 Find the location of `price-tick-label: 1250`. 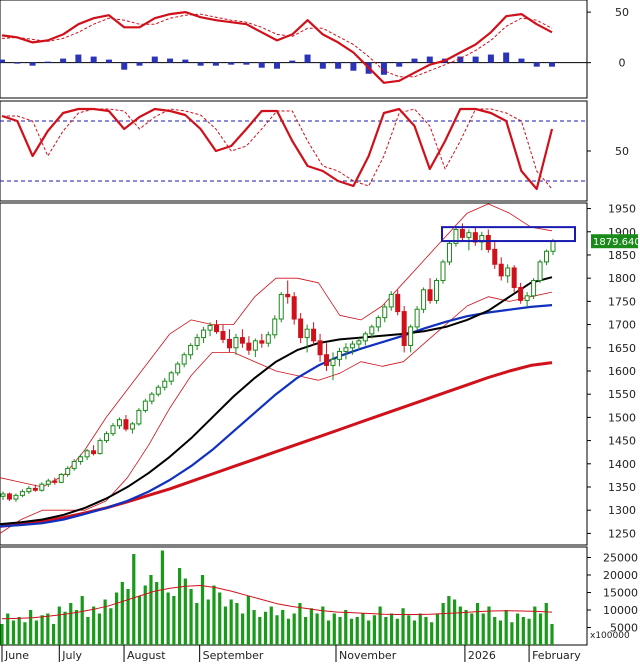

price-tick-label: 1250 is located at coordinates (622, 533).